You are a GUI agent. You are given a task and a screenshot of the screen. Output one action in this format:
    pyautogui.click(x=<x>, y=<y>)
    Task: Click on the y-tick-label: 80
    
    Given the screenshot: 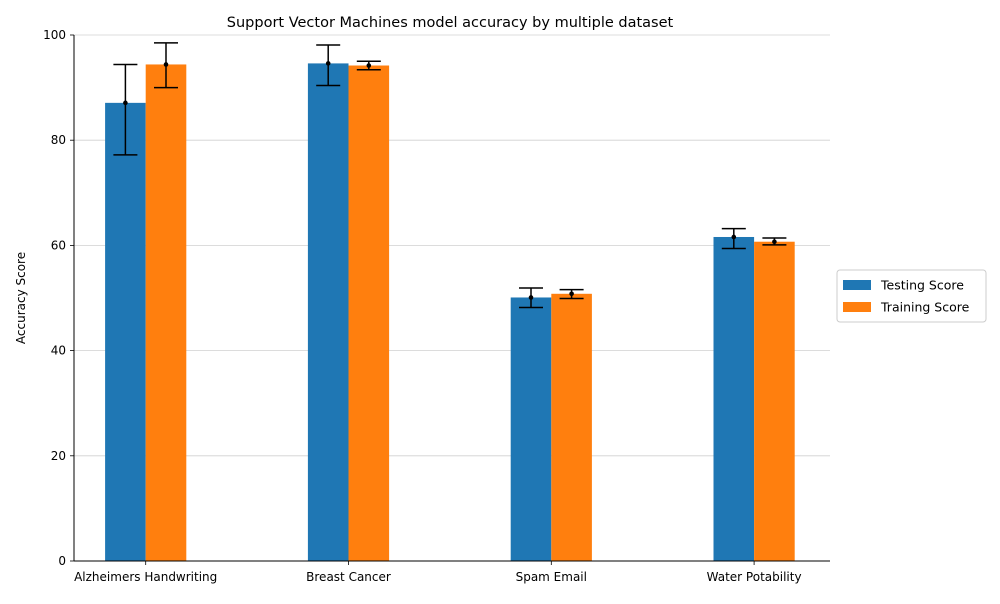 What is the action you would take?
    pyautogui.click(x=58, y=140)
    